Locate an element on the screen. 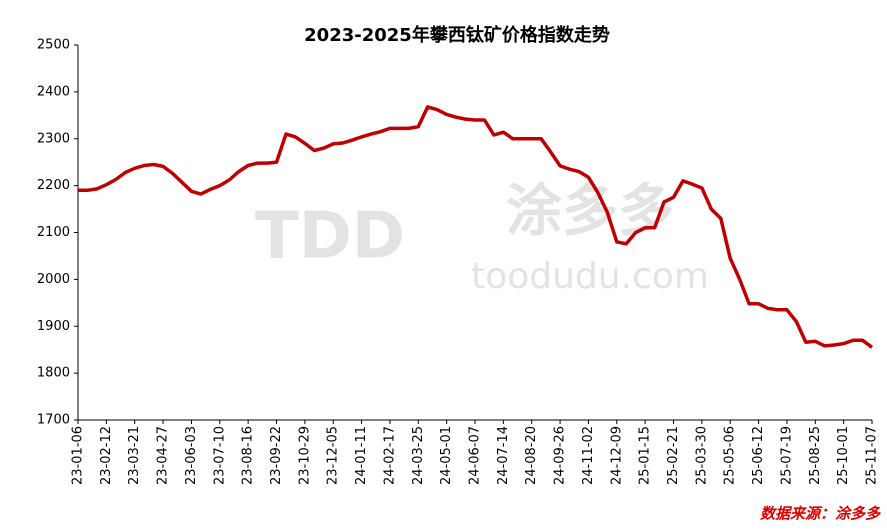 This screenshot has width=887, height=532. y-tick-label: 2300 is located at coordinates (53, 138).